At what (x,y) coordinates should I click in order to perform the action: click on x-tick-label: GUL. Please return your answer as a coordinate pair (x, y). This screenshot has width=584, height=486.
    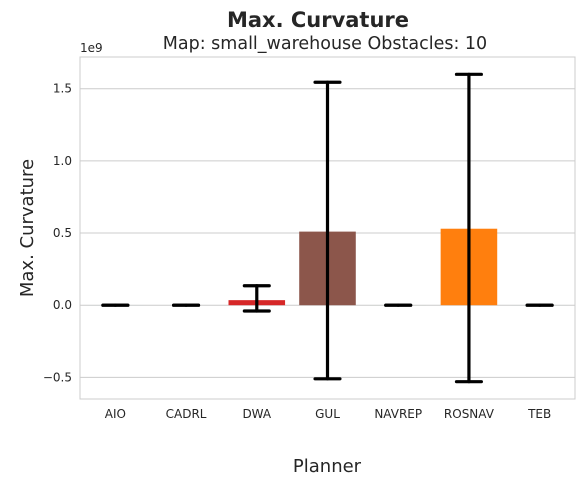
    Looking at the image, I should click on (327, 414).